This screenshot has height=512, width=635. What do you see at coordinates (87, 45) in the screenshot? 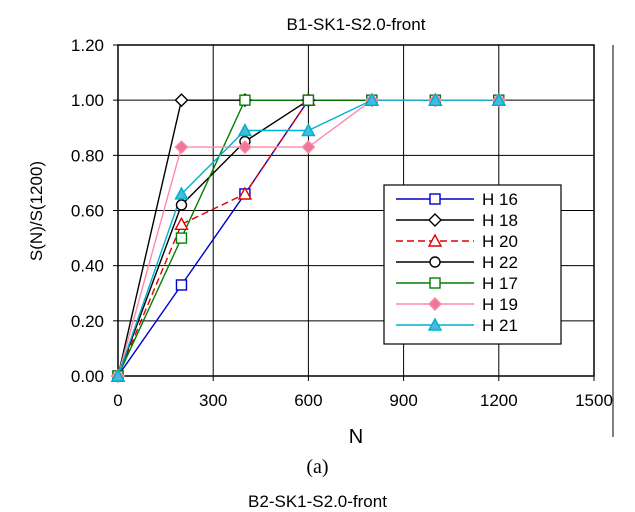
I see `y-tick-label: 1.20` at bounding box center [87, 45].